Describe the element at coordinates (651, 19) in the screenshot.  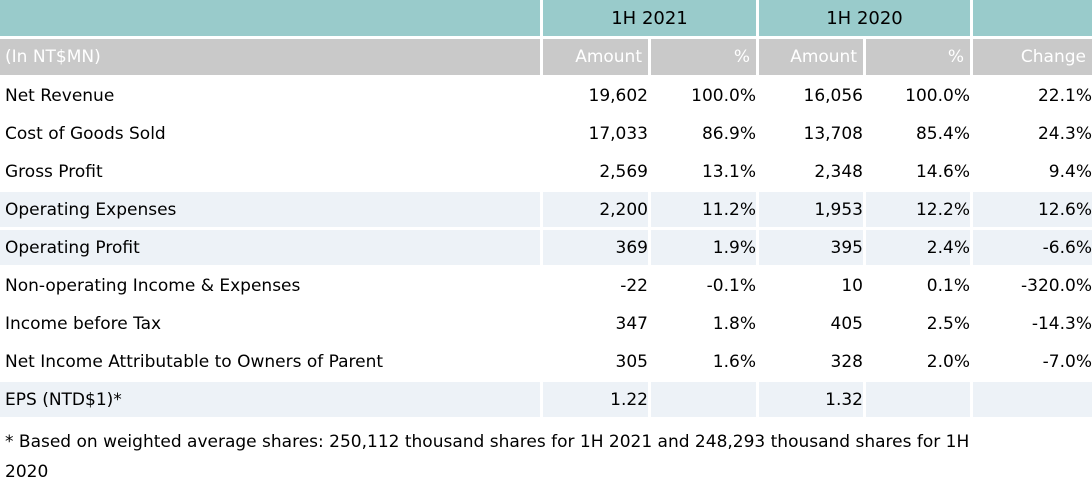
I see `period-header-1h-2021: 1H 2021` at that location.